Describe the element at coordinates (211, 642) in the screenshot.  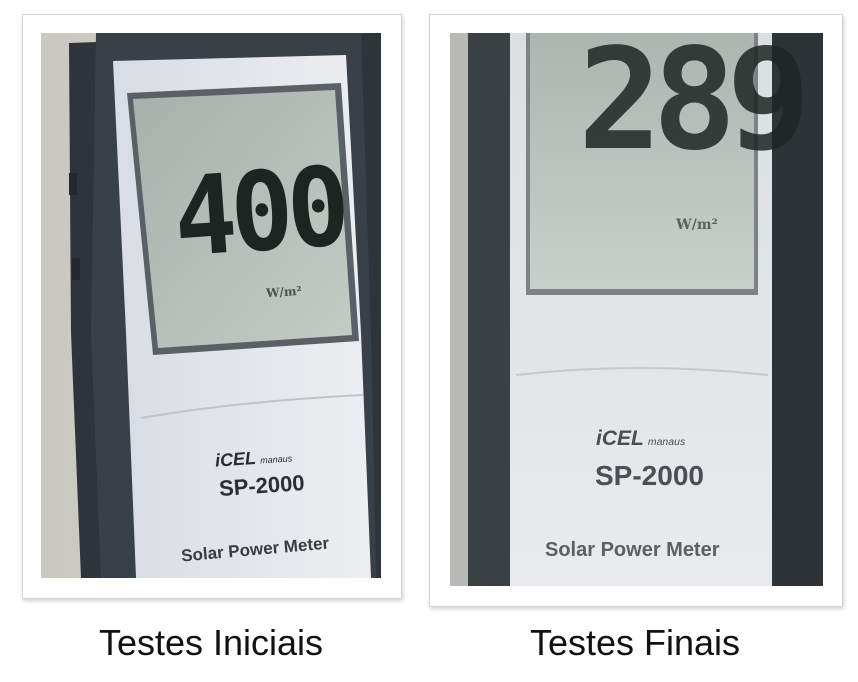
I see `caption-initial: Testes Iniciais` at that location.